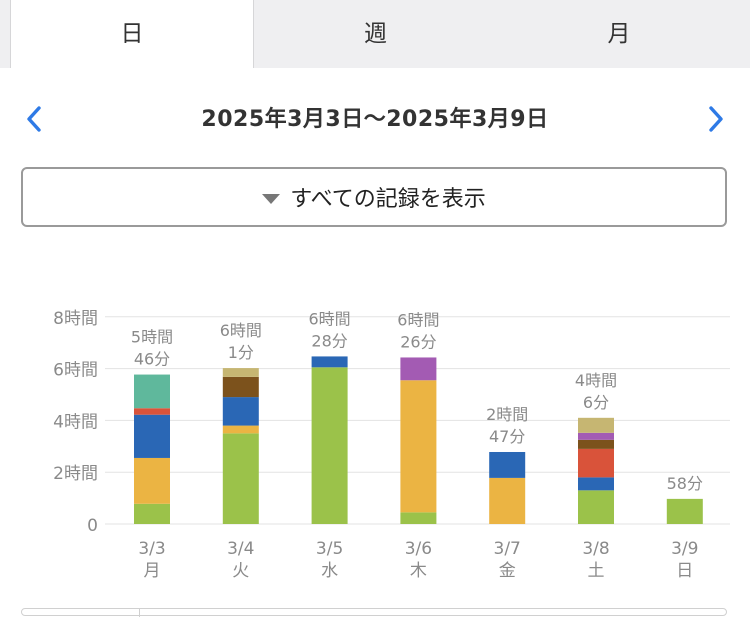 This screenshot has height=617, width=750. Describe the element at coordinates (507, 571) in the screenshot. I see `x-weekday-label: 金` at that location.